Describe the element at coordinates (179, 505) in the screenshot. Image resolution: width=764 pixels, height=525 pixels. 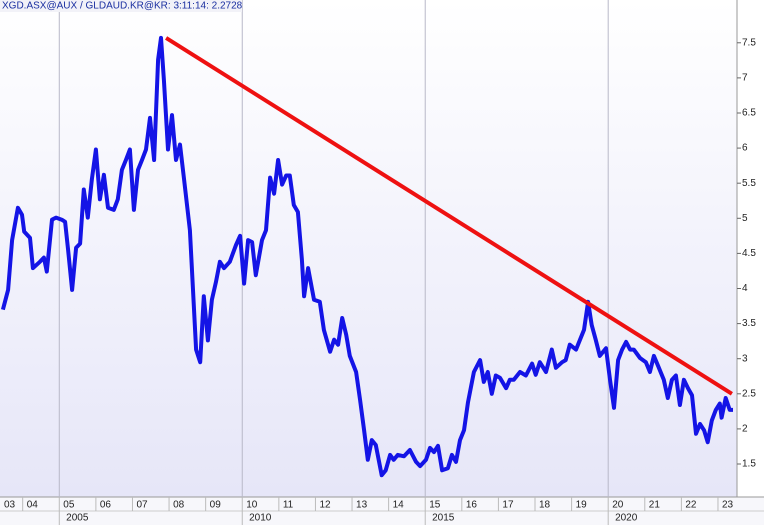
I see `x-tick-label: 08` at that location.